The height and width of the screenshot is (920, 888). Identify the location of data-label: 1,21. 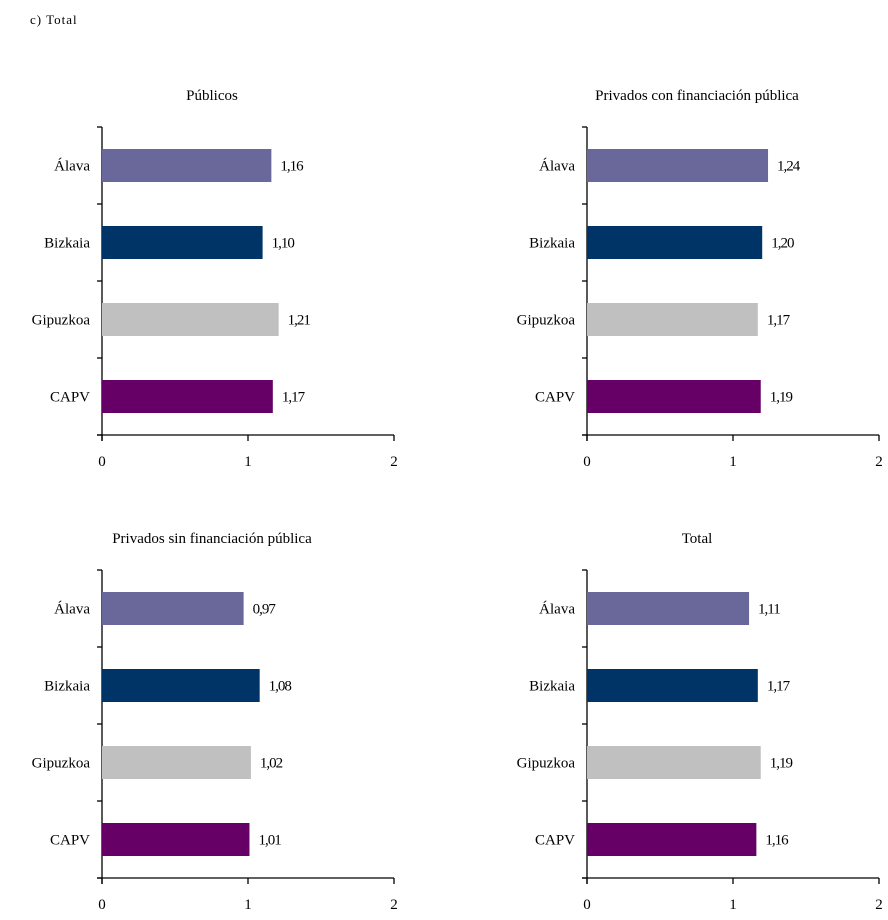
(299, 321).